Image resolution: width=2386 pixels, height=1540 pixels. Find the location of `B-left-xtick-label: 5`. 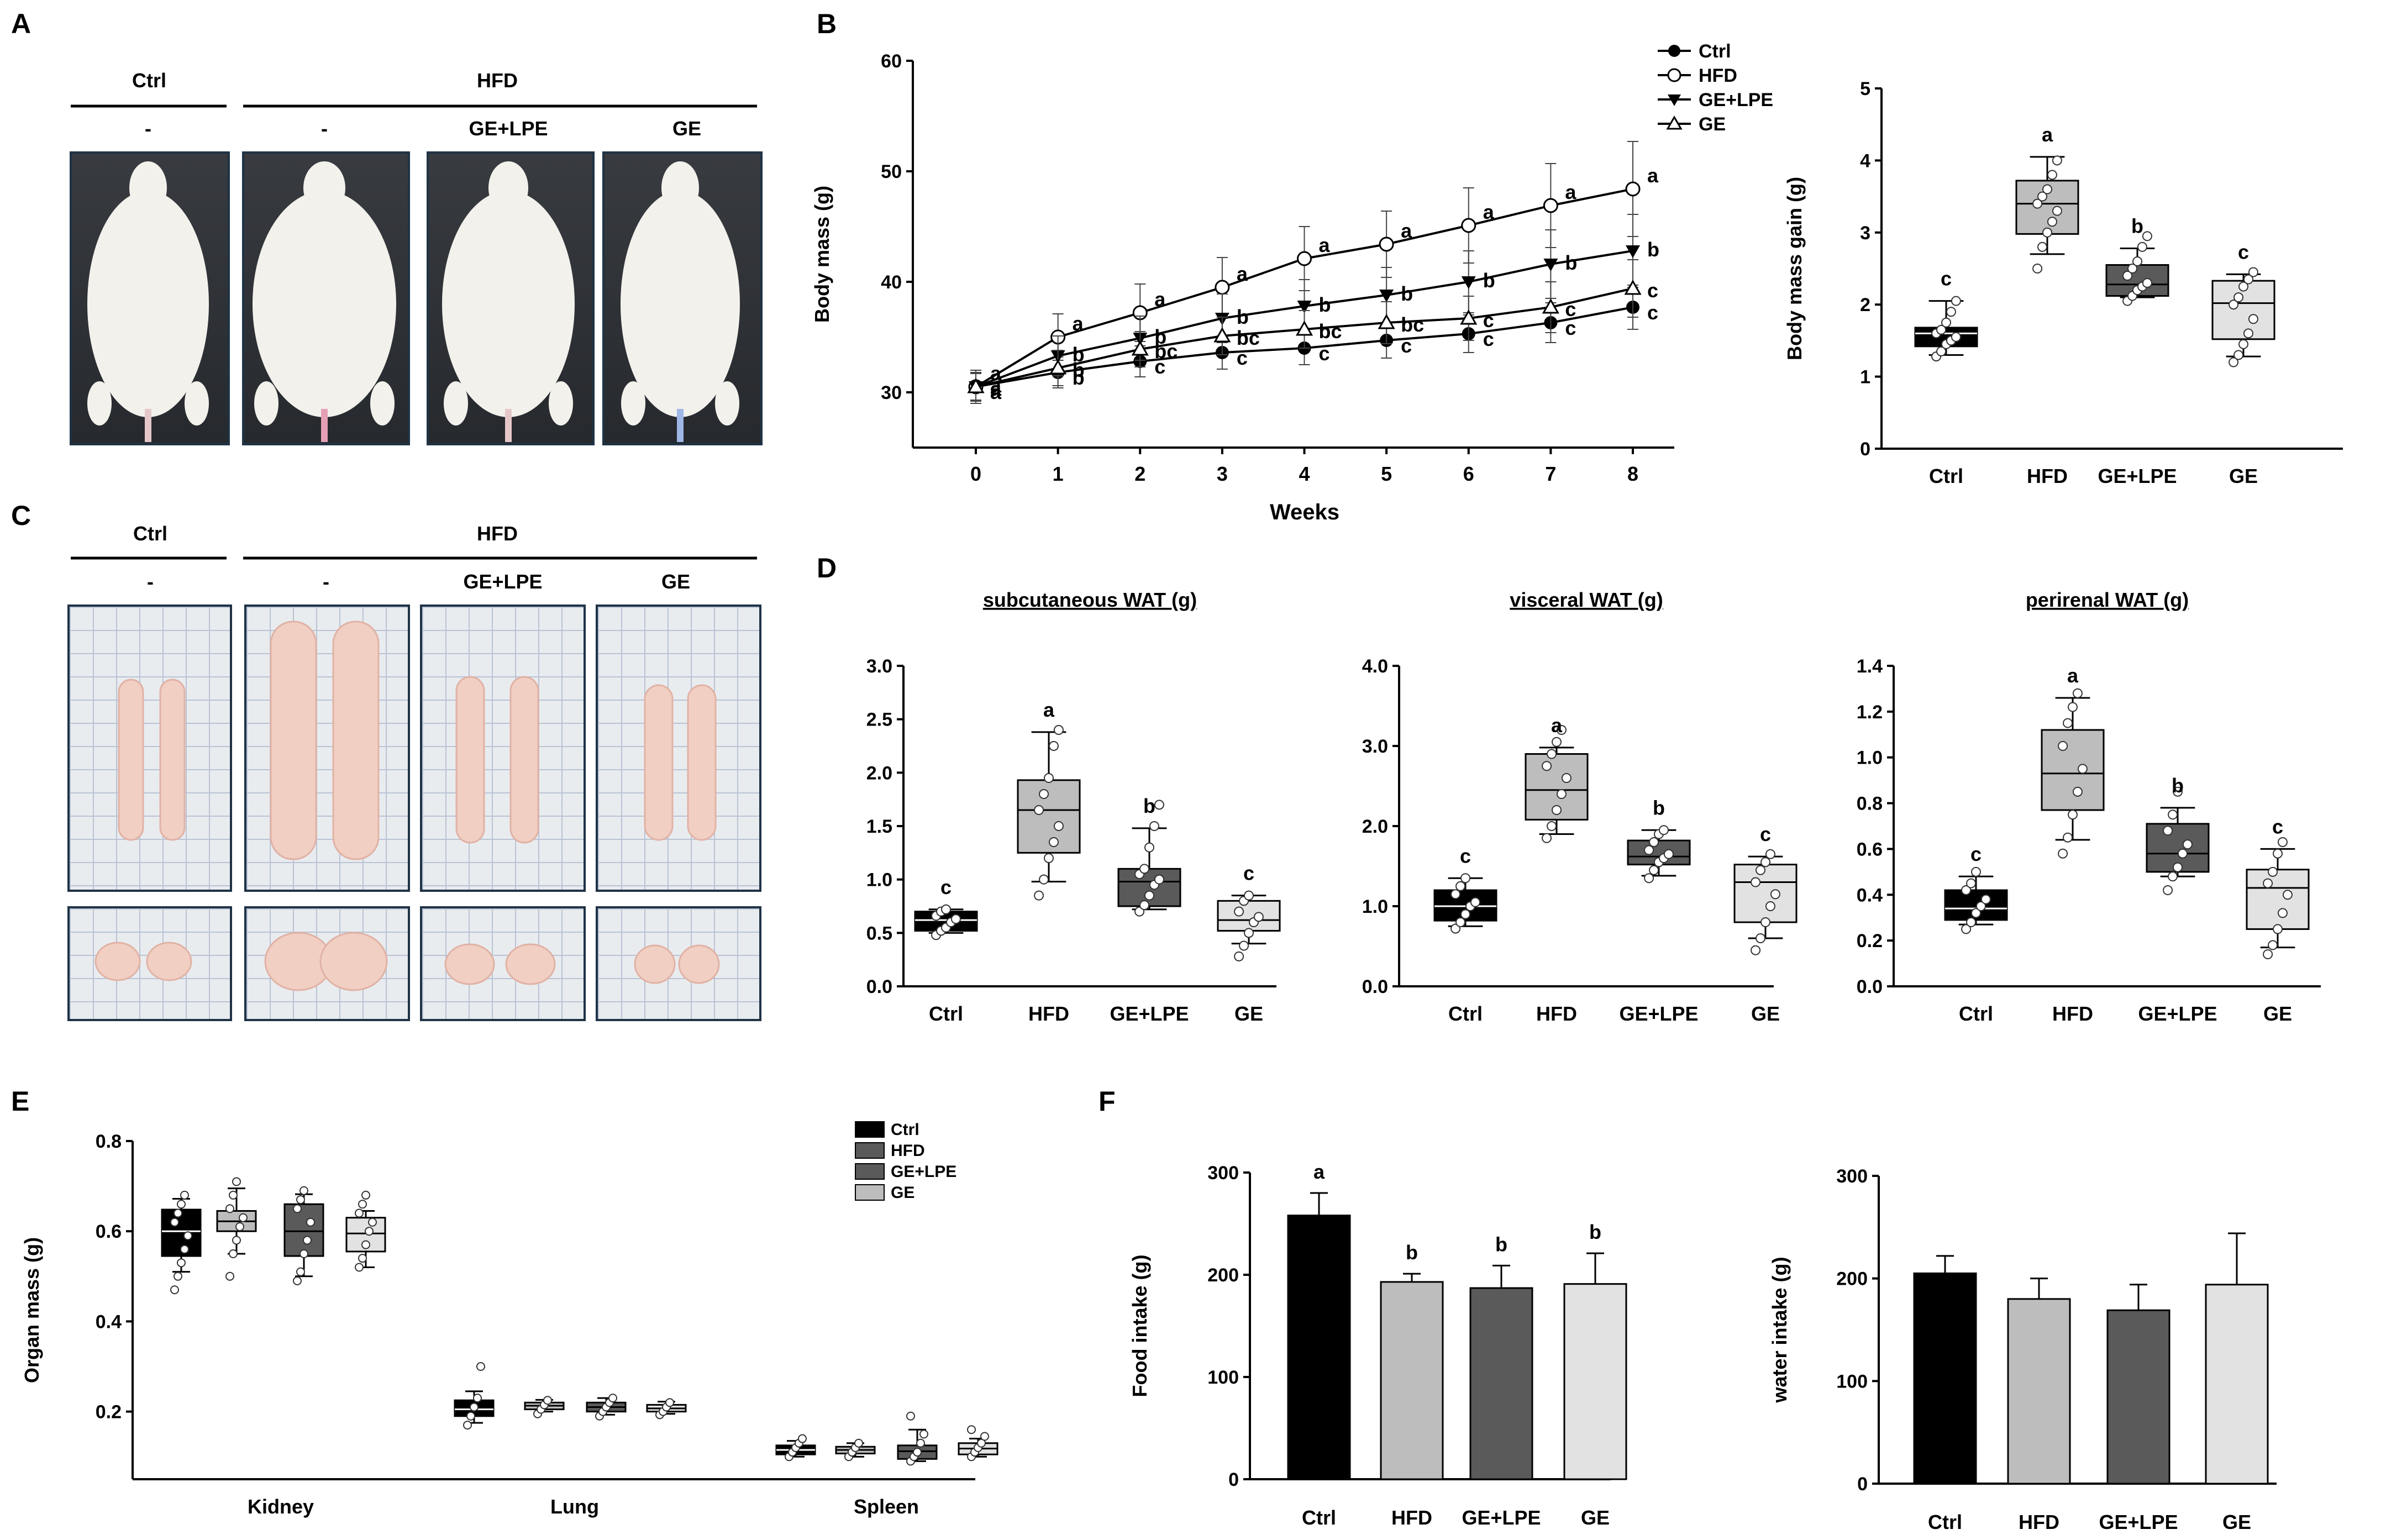

B-left-xtick-label: 5 is located at coordinates (1386, 473).